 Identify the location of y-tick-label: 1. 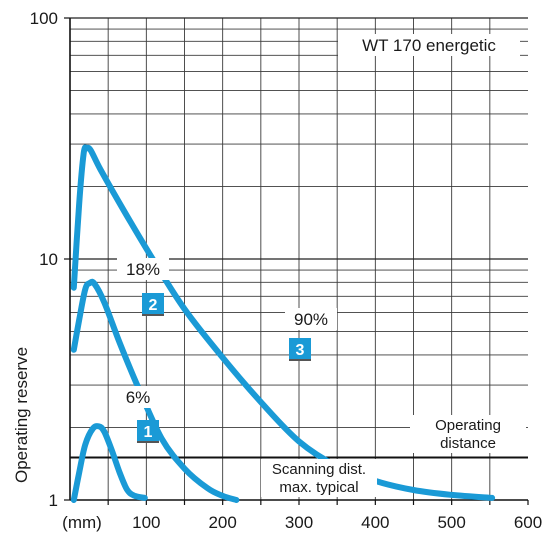
(53, 500).